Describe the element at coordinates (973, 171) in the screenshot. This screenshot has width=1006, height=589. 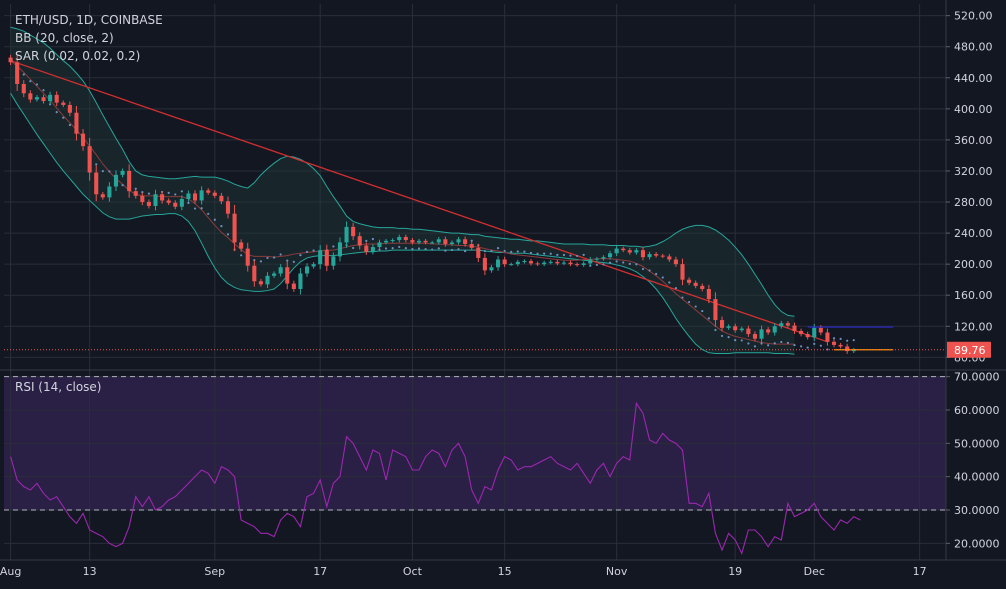
I see `price-tick-label: 320.00` at that location.